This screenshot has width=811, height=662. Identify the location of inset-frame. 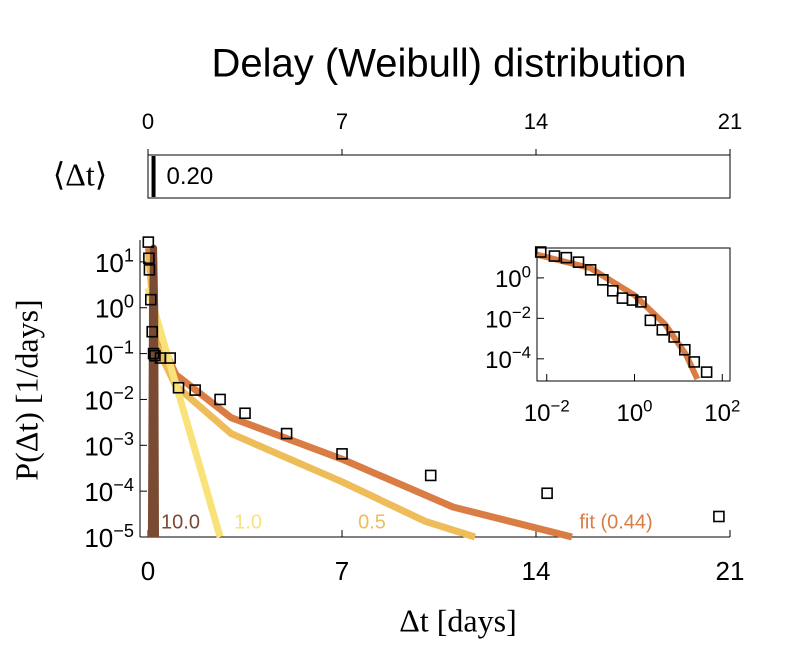
(633, 314).